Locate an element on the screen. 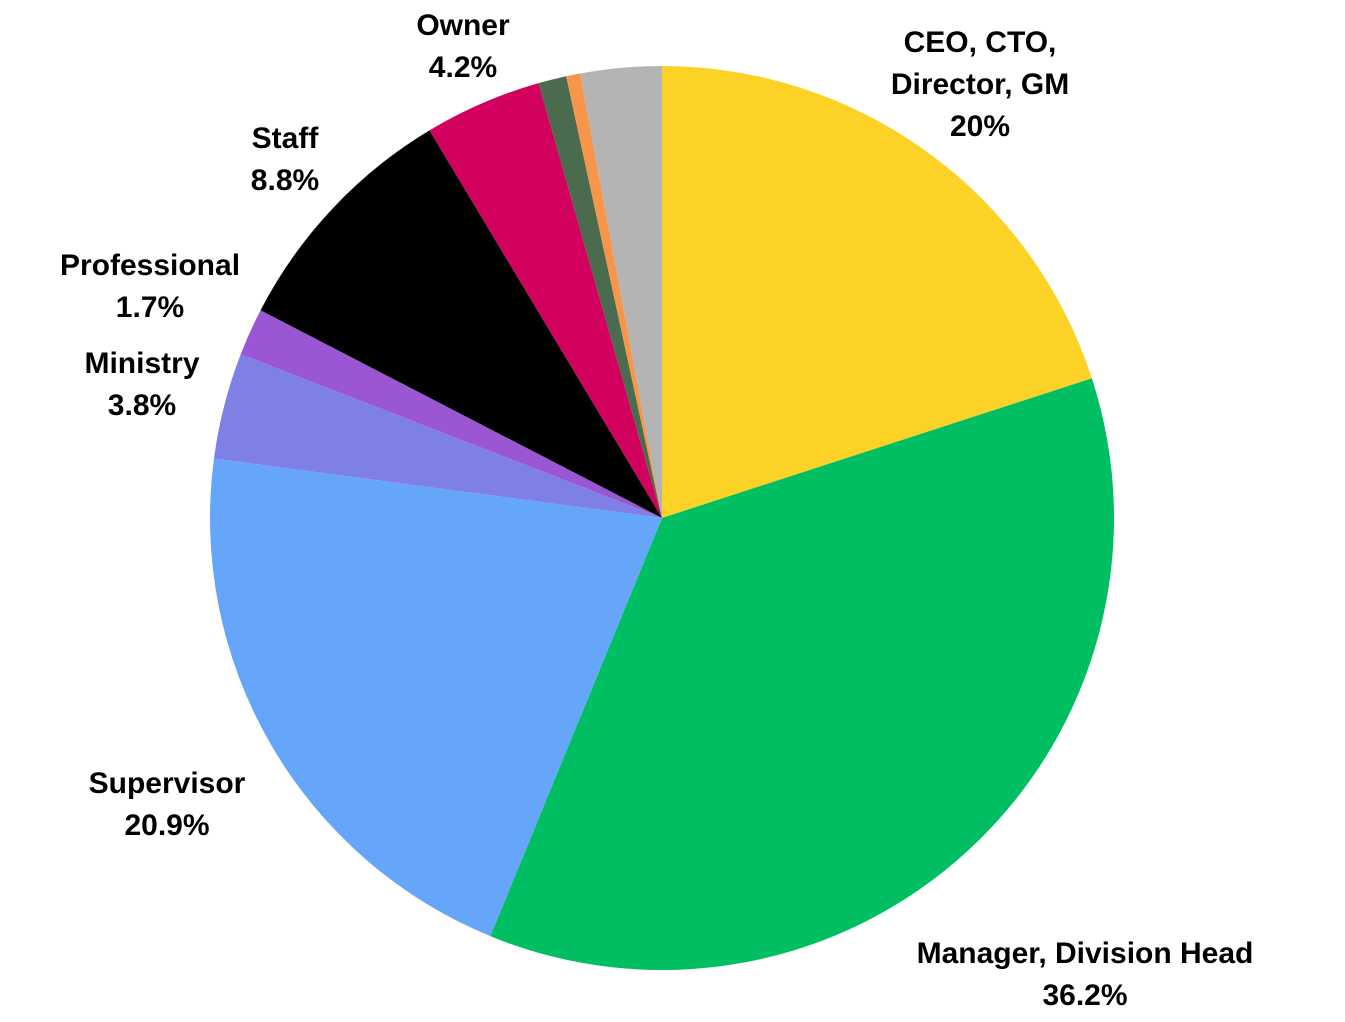 This screenshot has width=1345, height=1022. slice-label: Owner 4.2% is located at coordinates (463, 47).